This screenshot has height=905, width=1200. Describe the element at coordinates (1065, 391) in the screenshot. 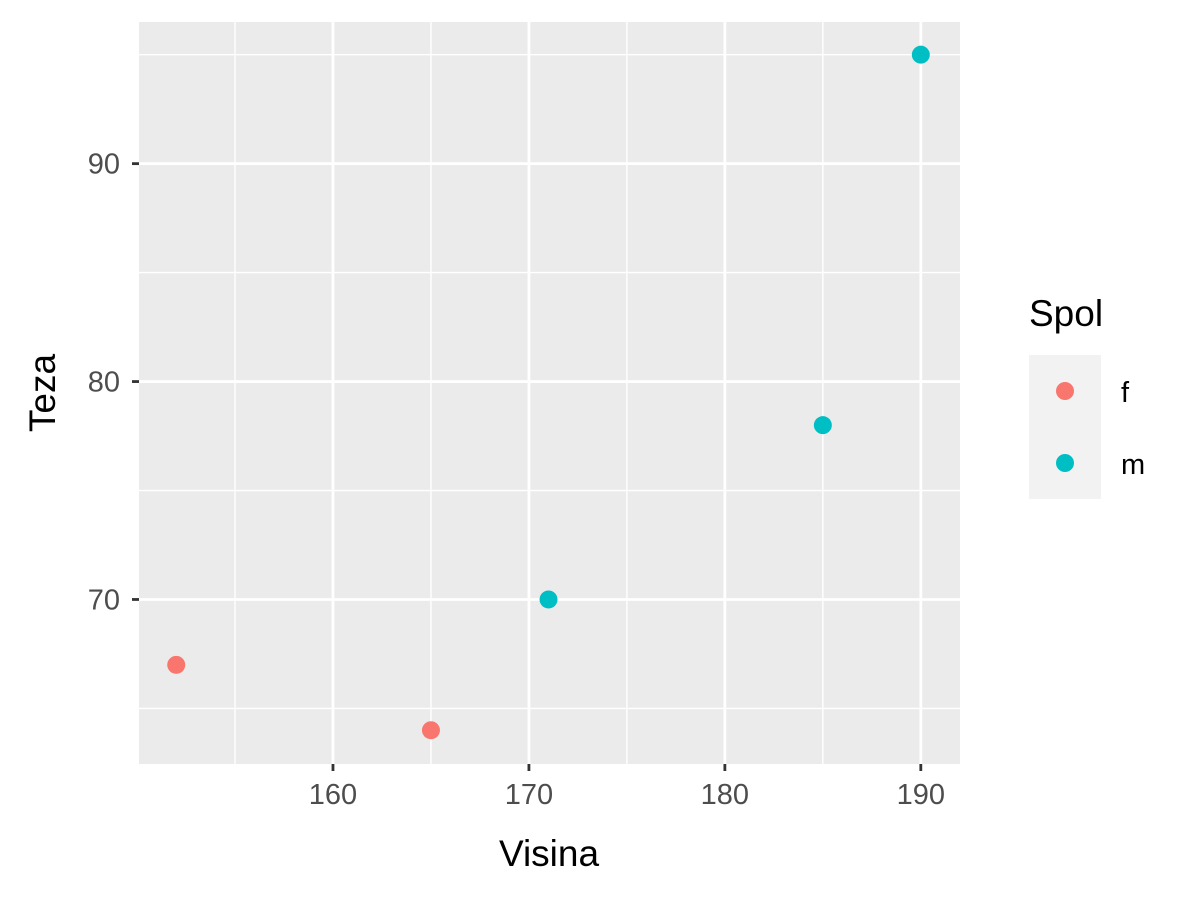

I see `legend-key-f` at that location.